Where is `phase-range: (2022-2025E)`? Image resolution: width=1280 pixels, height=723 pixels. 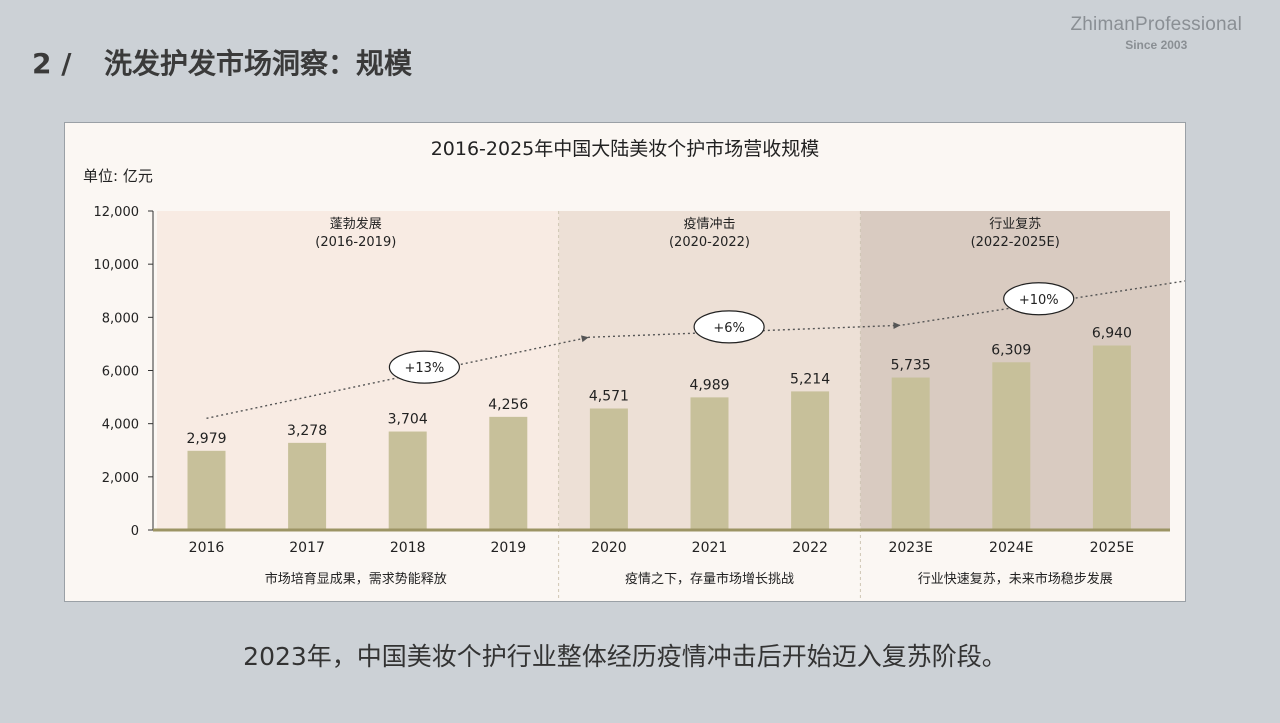
phase-range: (2022-2025E) is located at coordinates (1015, 242).